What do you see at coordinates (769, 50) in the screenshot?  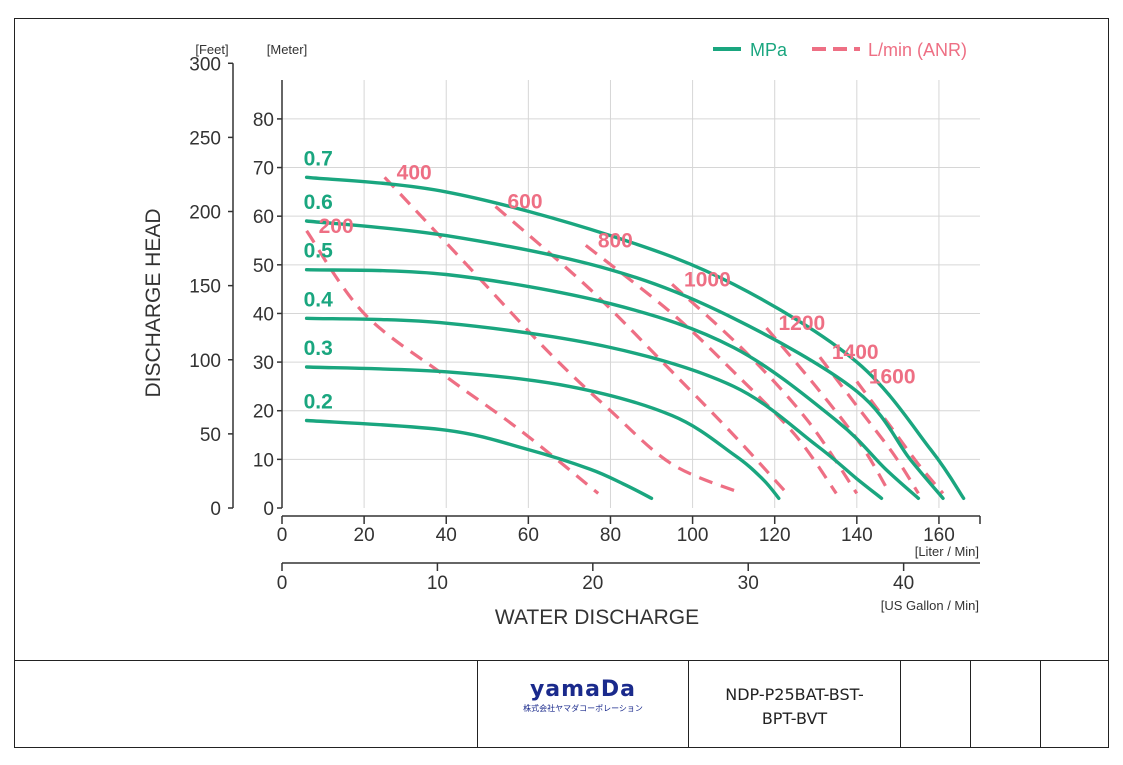 I see `legend-pressure-label: MPa` at bounding box center [769, 50].